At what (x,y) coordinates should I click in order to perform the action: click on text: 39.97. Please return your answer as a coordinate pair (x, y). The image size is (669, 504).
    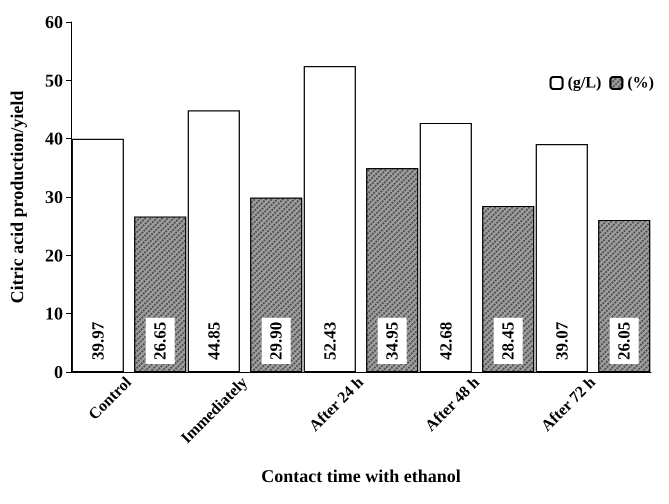
    Looking at the image, I should click on (98, 341).